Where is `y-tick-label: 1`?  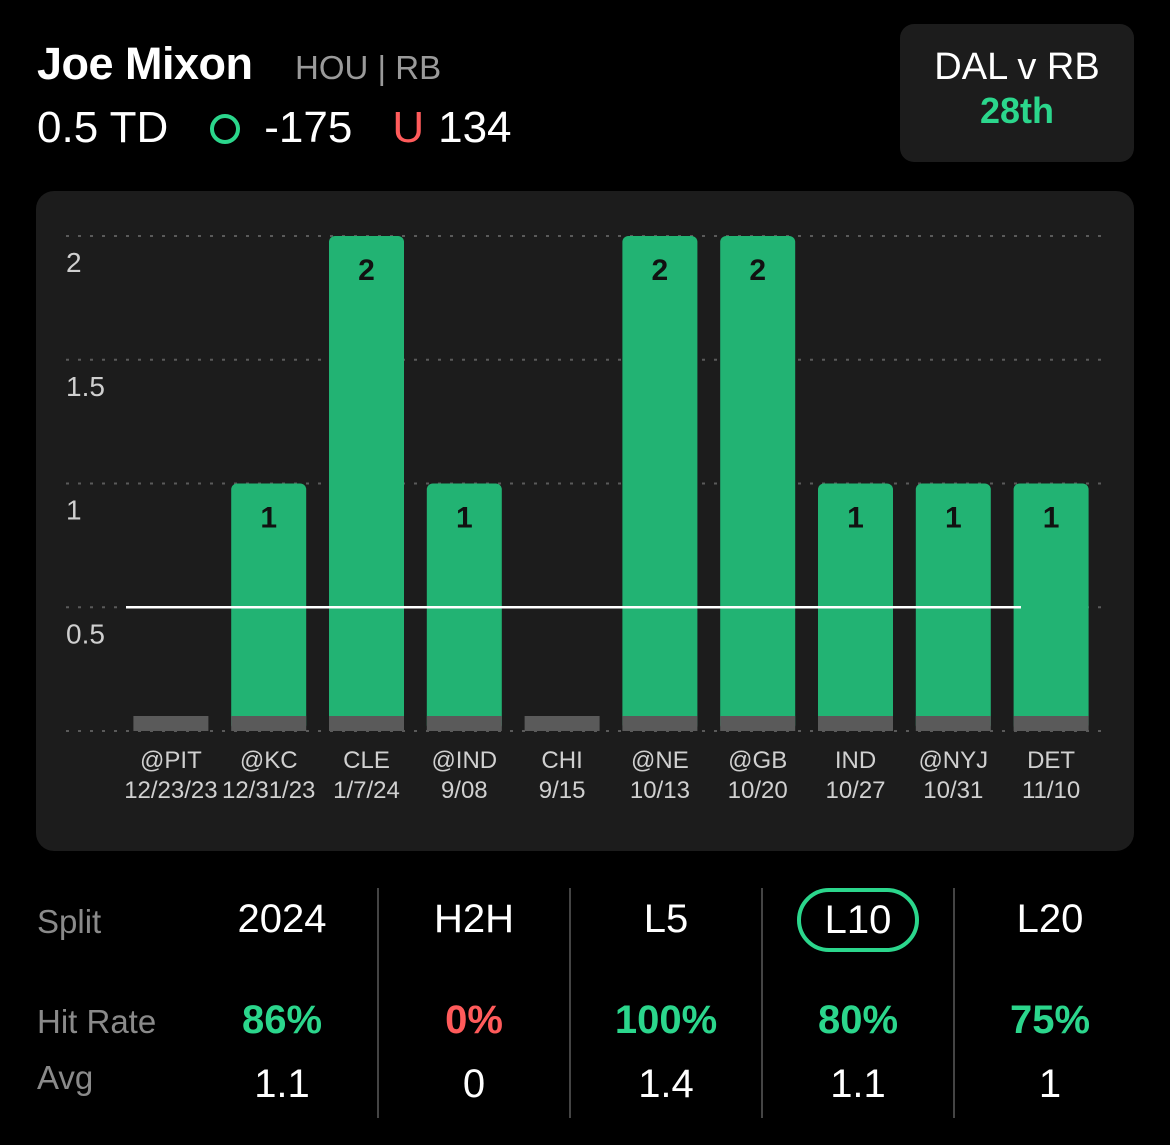
y-tick-label: 1 is located at coordinates (74, 510).